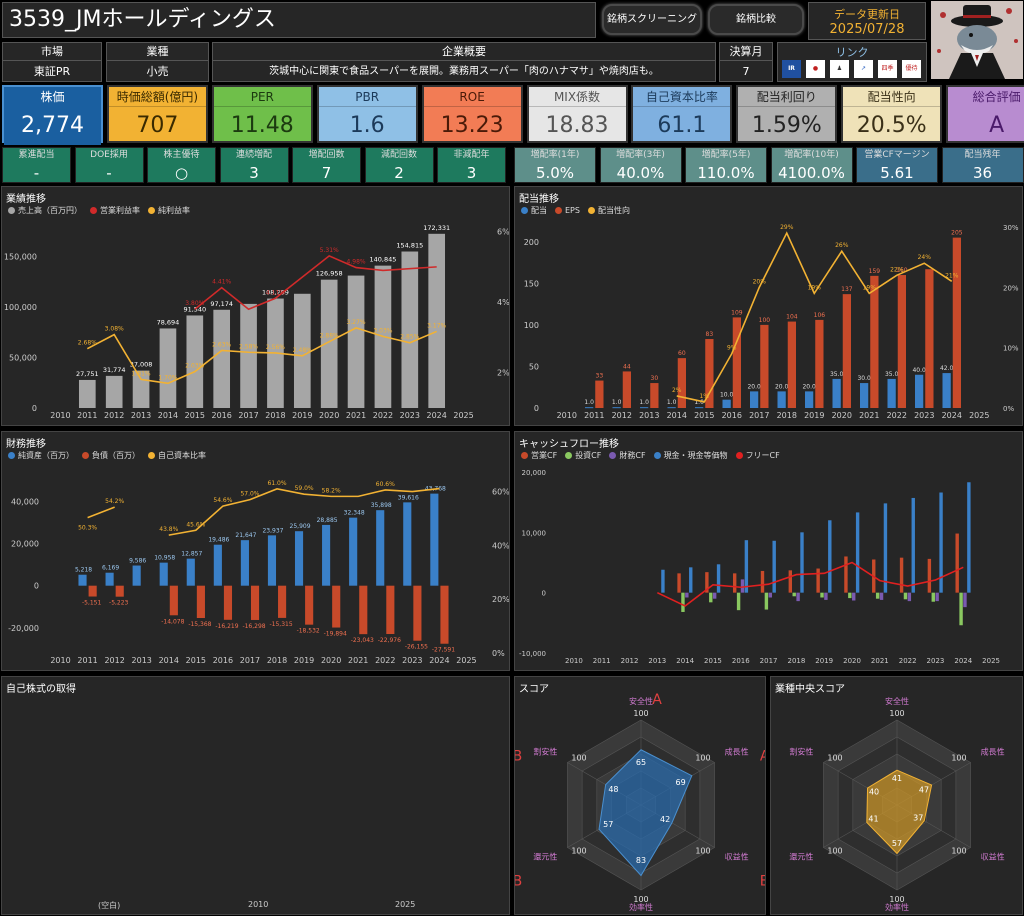 The height and width of the screenshot is (916, 1024). I want to click on mini-kpi-value: 110.0%, so click(726, 173).